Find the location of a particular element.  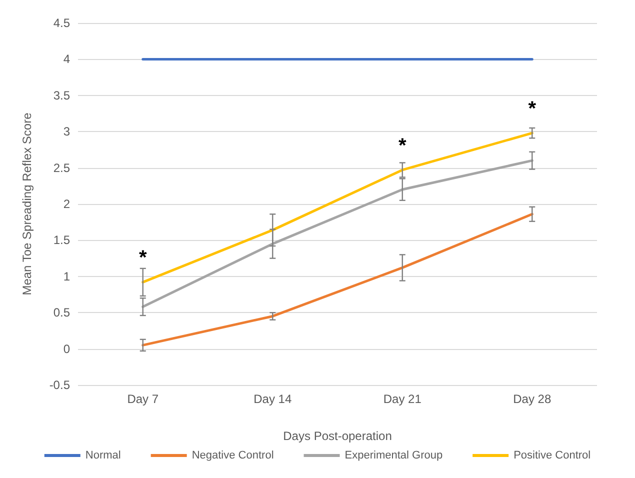

y-tick-label: 2.5 is located at coordinates (61, 167).